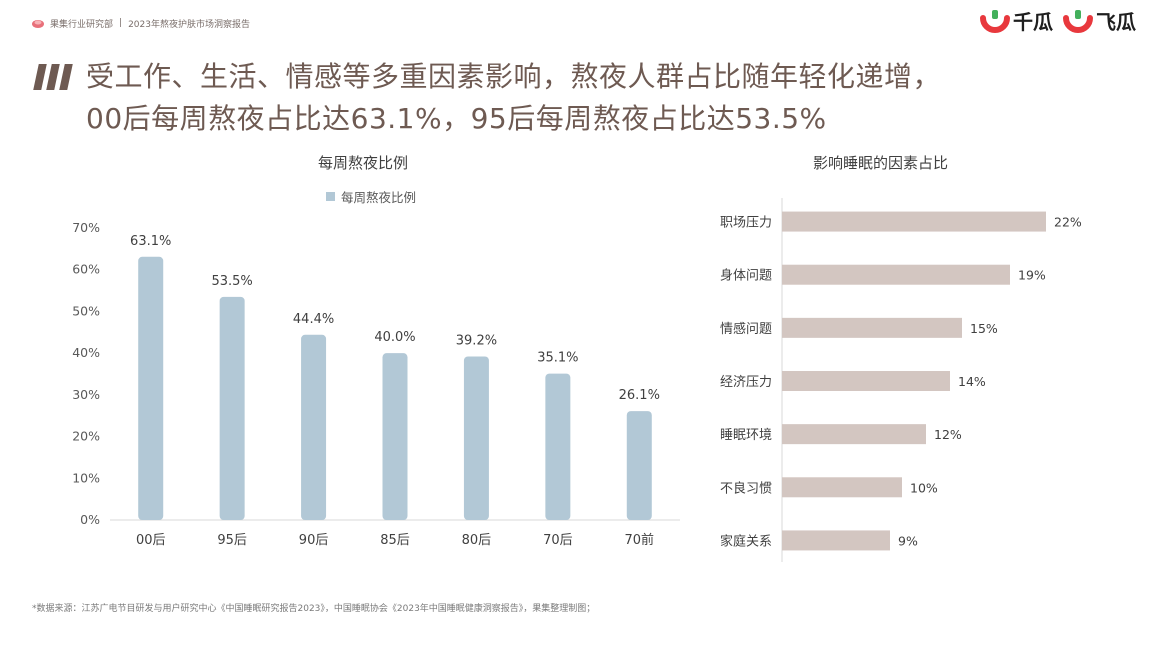 The width and height of the screenshot is (1152, 648). I want to click on y-tick-label: 70%, so click(86, 227).